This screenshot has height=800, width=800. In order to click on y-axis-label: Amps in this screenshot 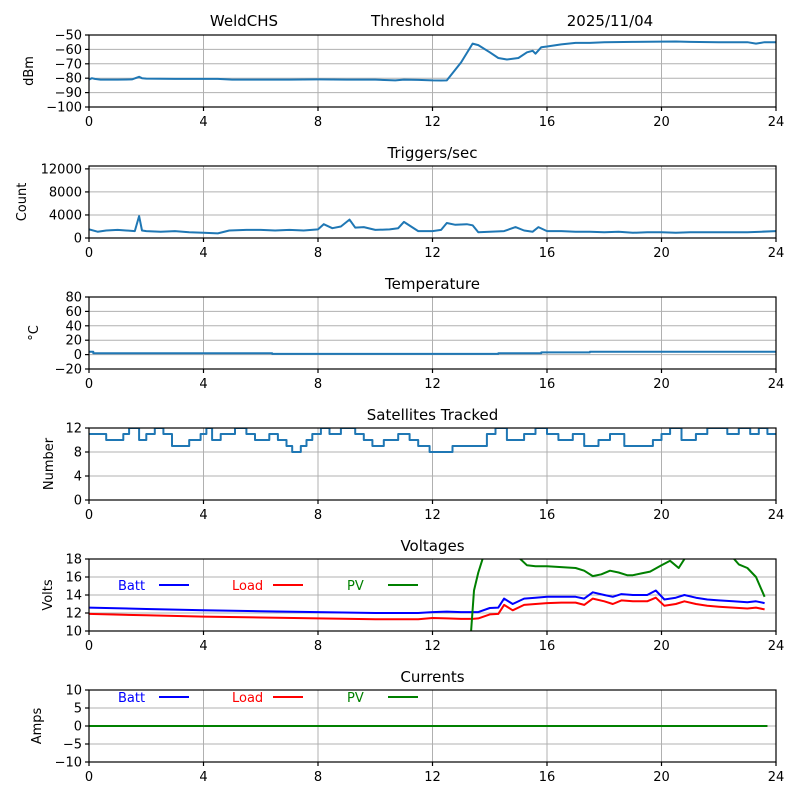, I will do `click(37, 725)`.